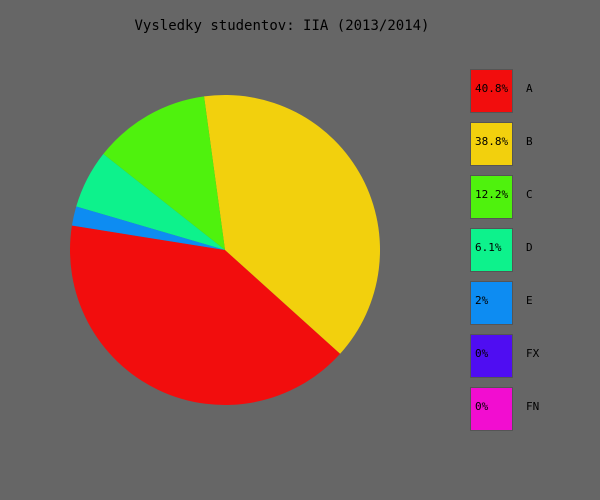 The width and height of the screenshot is (600, 500). Describe the element at coordinates (492, 88) in the screenshot. I see `legend-pct-a: 40.8%` at that location.